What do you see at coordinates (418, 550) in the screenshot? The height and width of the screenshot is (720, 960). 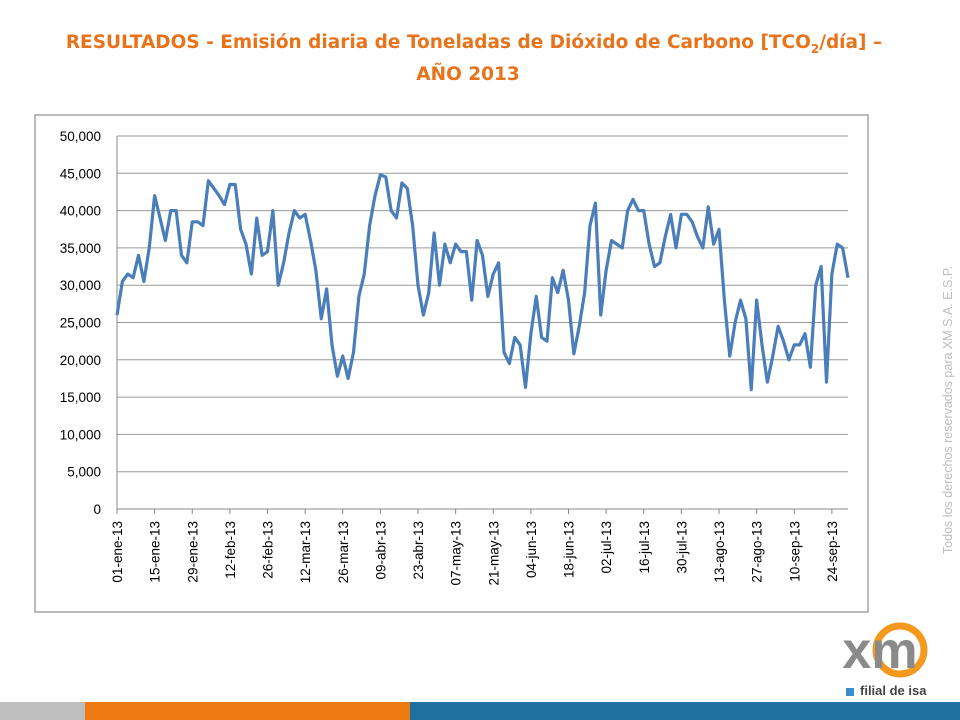 I see `x-tick-label: 23-abr-13` at bounding box center [418, 550].